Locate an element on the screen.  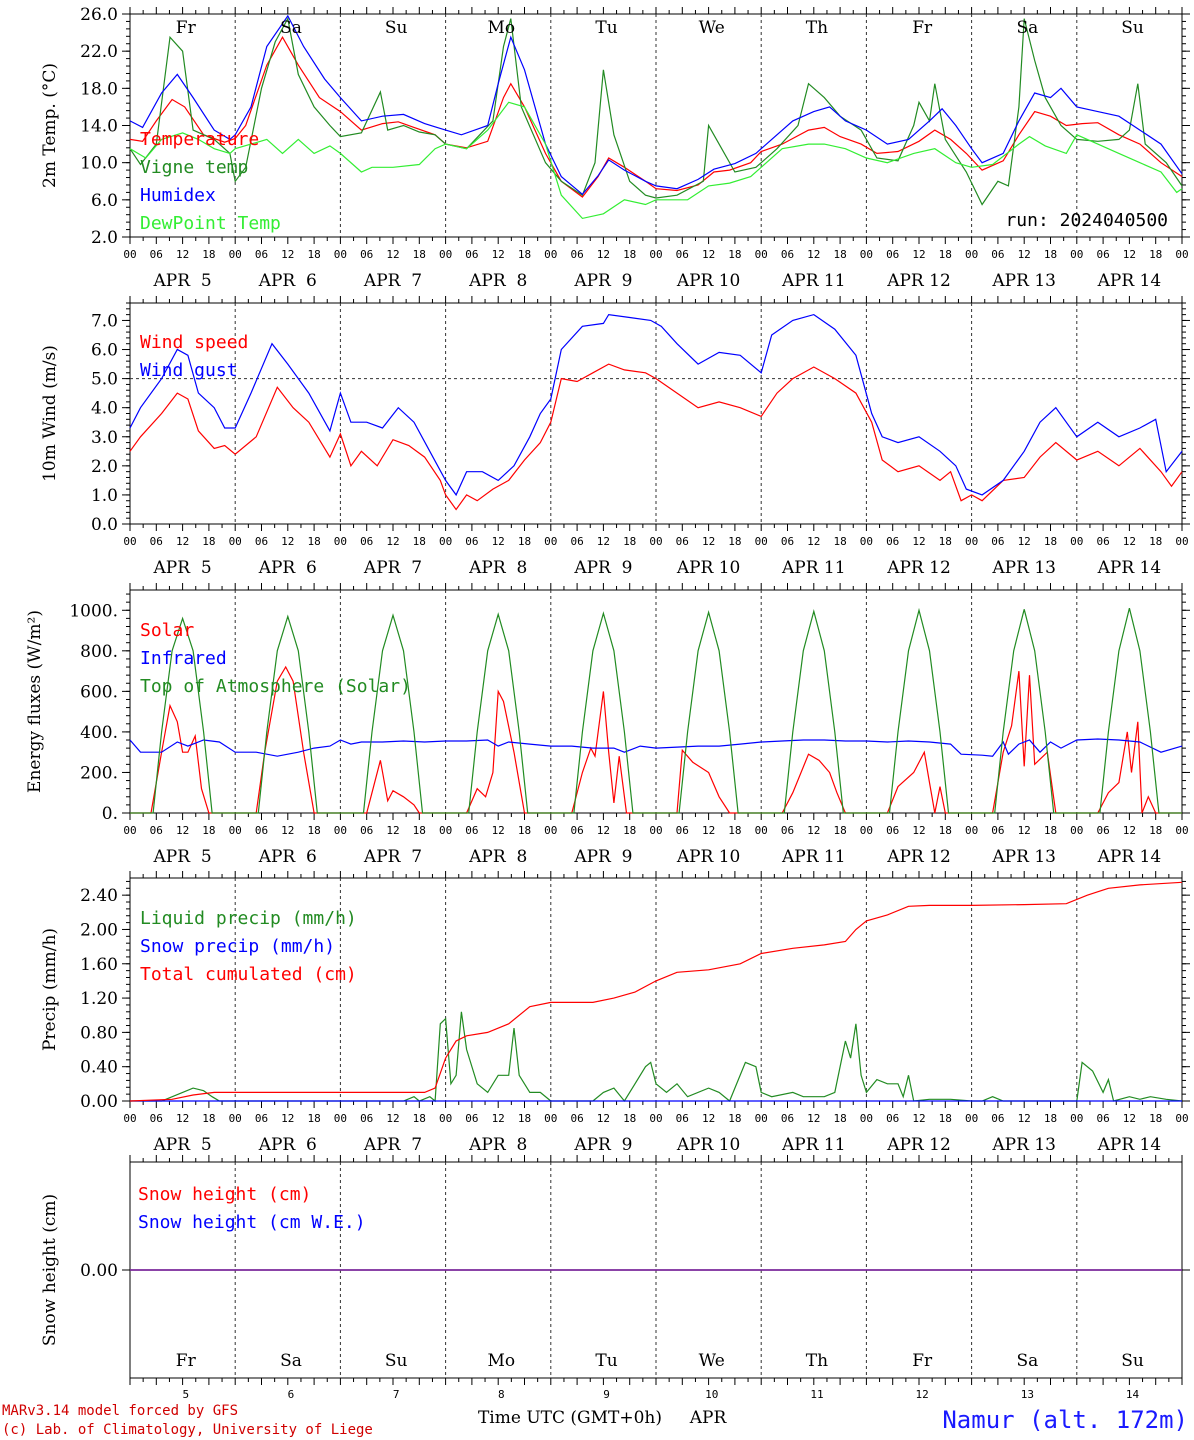
energy-y-tick-label: 800. is located at coordinates (99, 652).